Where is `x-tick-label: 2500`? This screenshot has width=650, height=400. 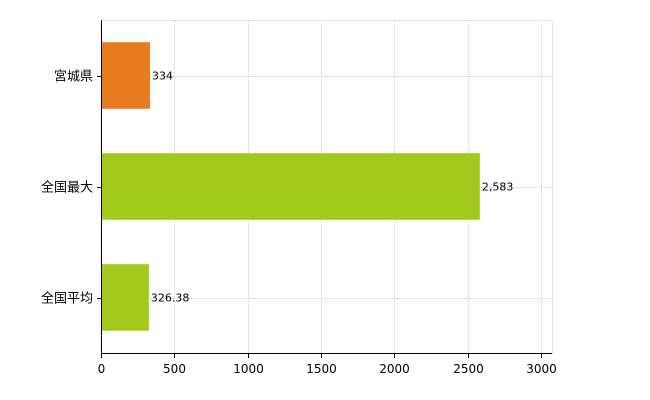 x-tick-label: 2500 is located at coordinates (468, 369).